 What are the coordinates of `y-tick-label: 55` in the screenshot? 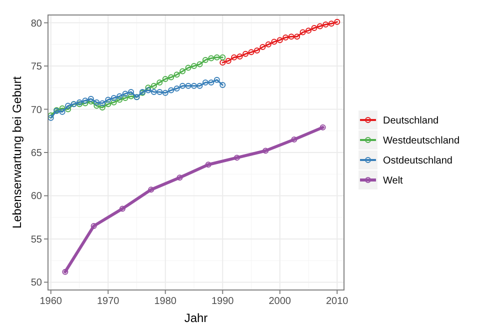 It's located at (36, 240).